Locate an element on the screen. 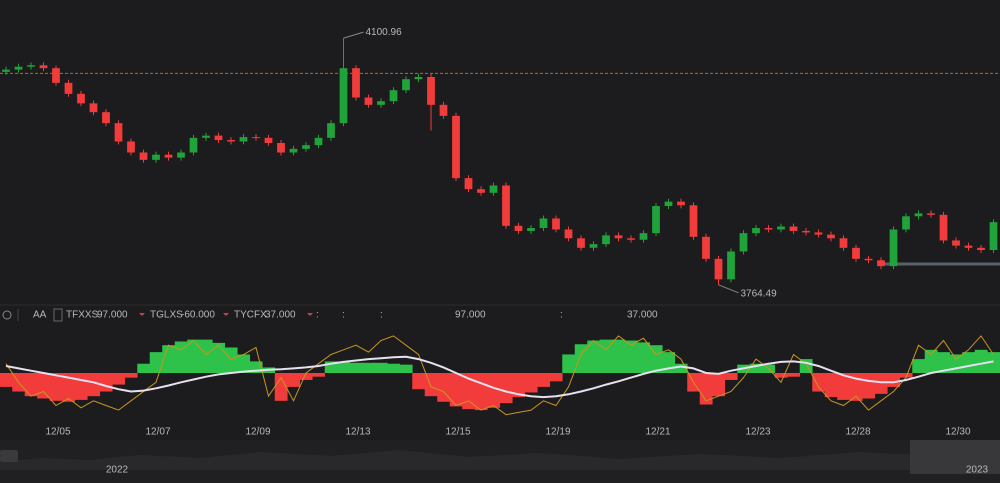 The image size is (1000, 483). legend-name: TGLXS is located at coordinates (166, 315).